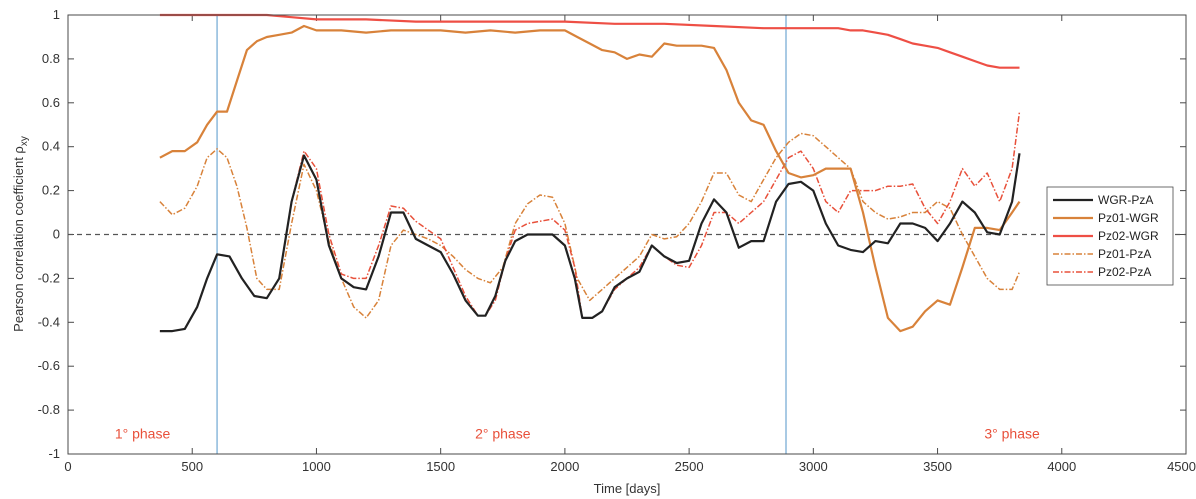 This screenshot has width=1196, height=499. I want to click on y-axis-label-main: Pearson correlation coefficient ρ, so click(18, 239).